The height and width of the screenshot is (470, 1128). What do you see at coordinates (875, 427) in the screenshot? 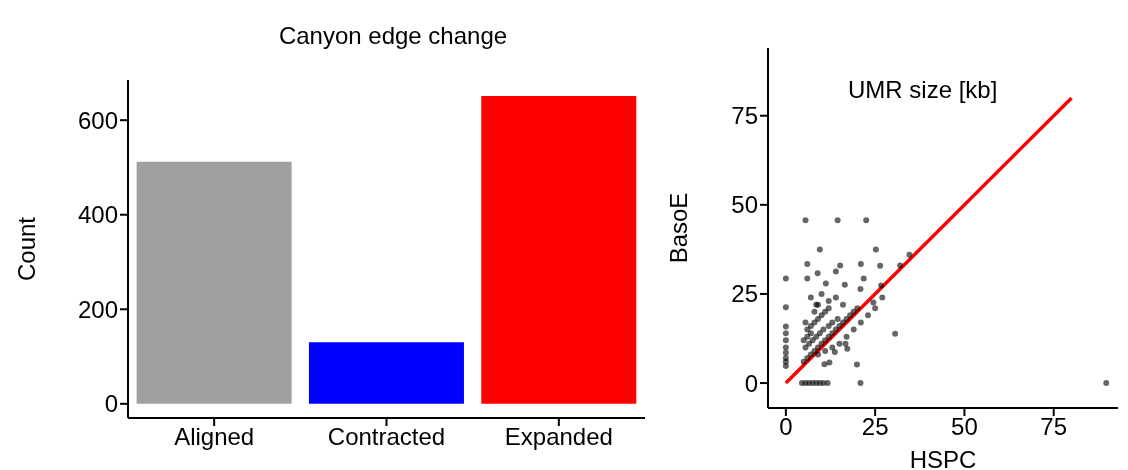
I see `x-tick-label: 25` at bounding box center [875, 427].